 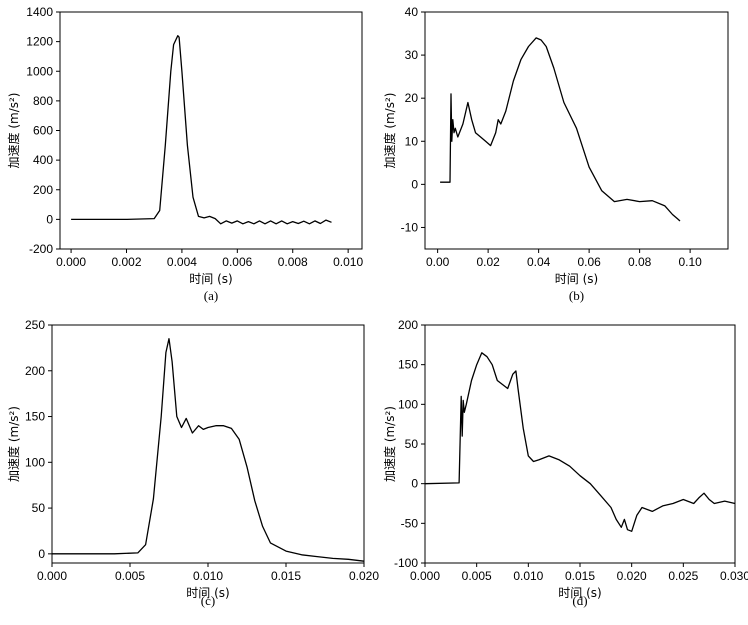 What do you see at coordinates (35, 325) in the screenshot?
I see `panel-c-y-tick-label: 250` at bounding box center [35, 325].